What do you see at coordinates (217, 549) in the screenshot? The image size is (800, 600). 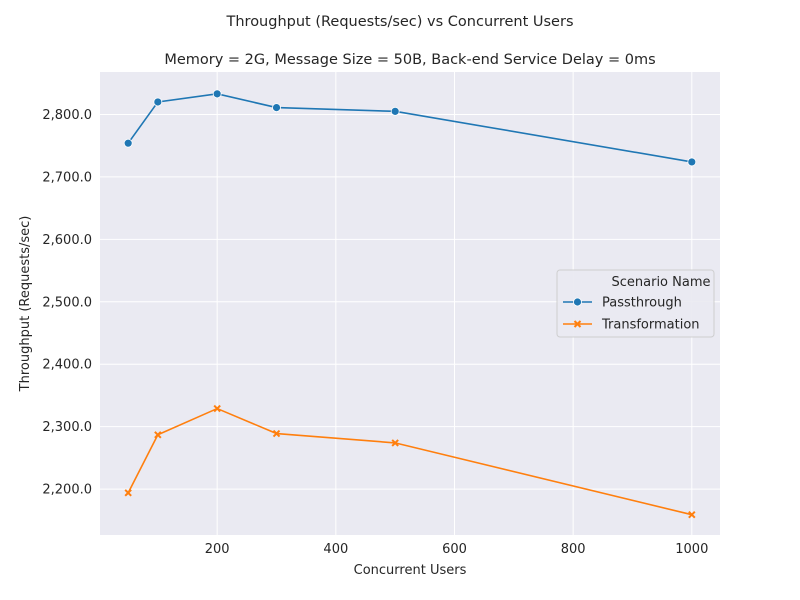 I see `x-tick-label: 200` at bounding box center [217, 549].